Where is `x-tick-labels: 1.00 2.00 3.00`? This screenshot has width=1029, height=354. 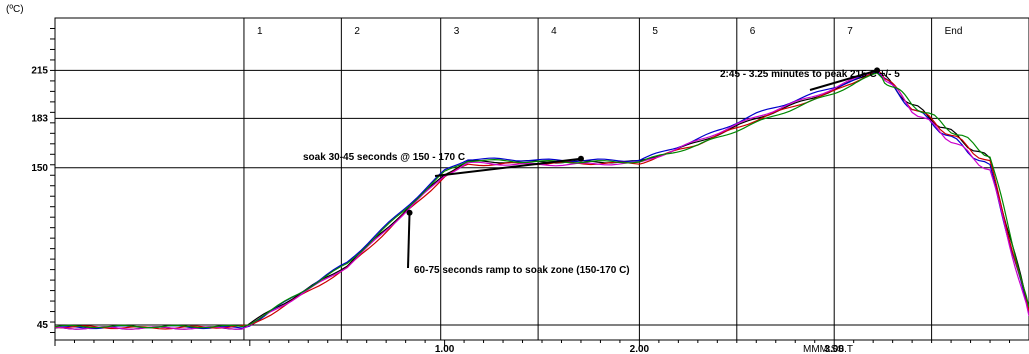
x-tick-labels: 1.00 2.00 3.00 is located at coordinates (640, 349).